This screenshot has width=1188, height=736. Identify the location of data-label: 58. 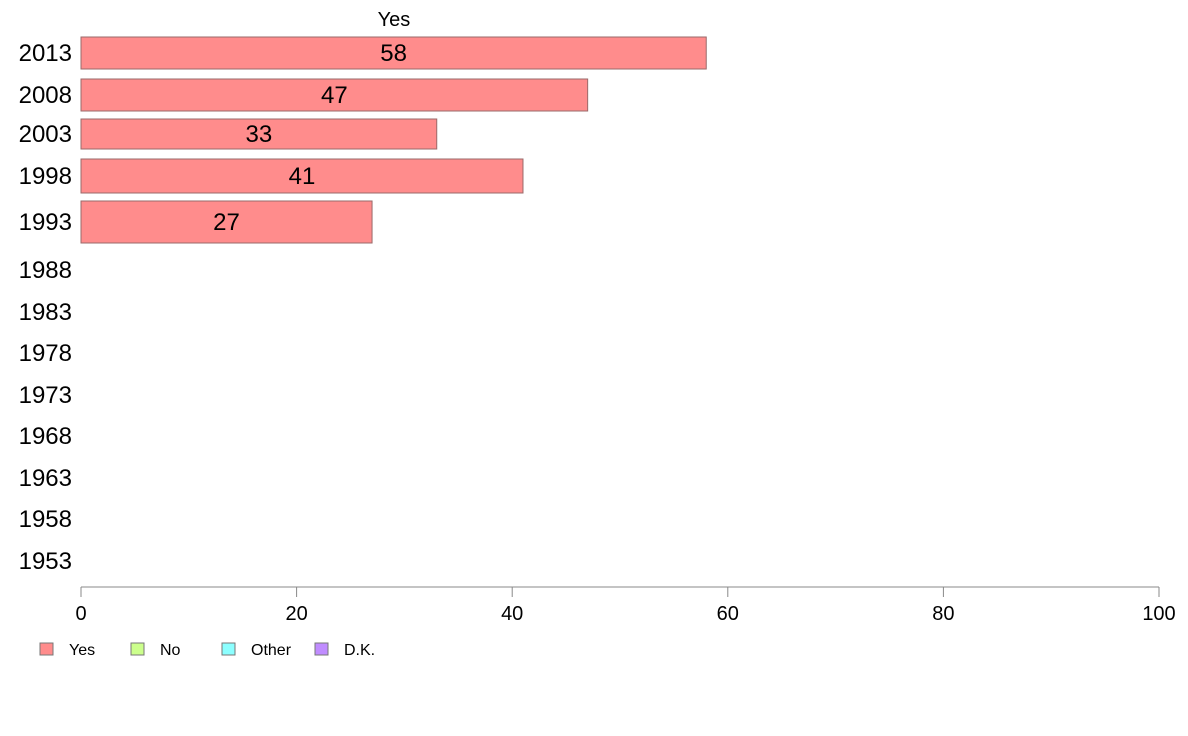
(393, 53).